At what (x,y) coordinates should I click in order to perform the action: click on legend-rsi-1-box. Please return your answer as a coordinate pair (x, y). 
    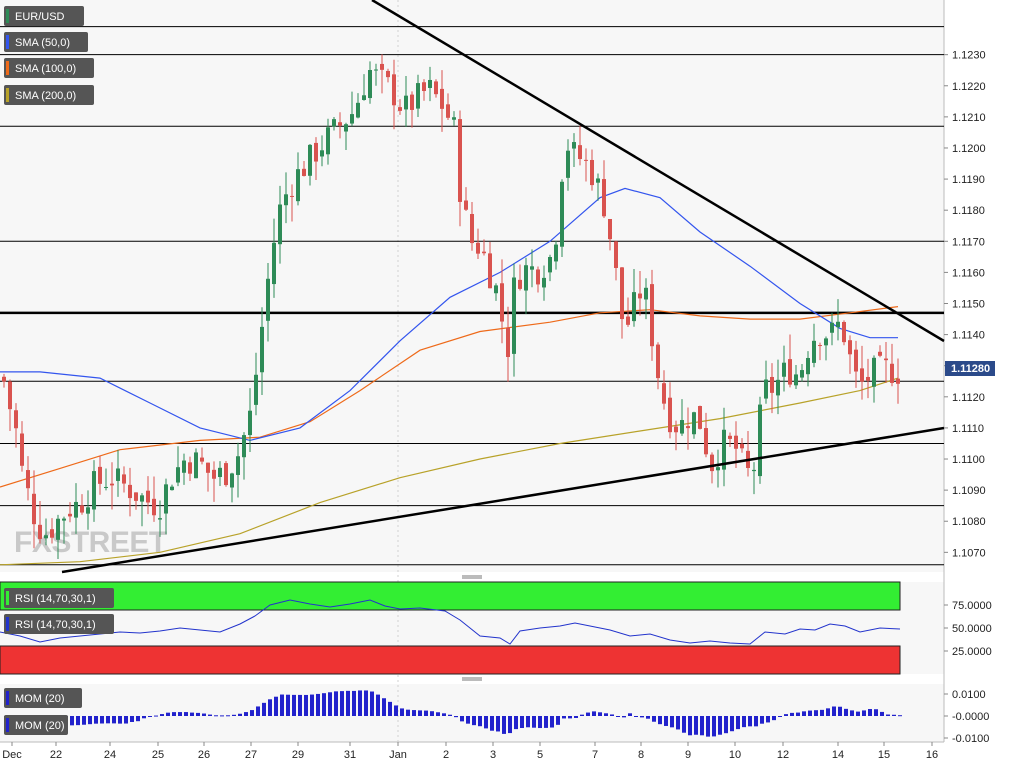
    Looking at the image, I should click on (59, 598).